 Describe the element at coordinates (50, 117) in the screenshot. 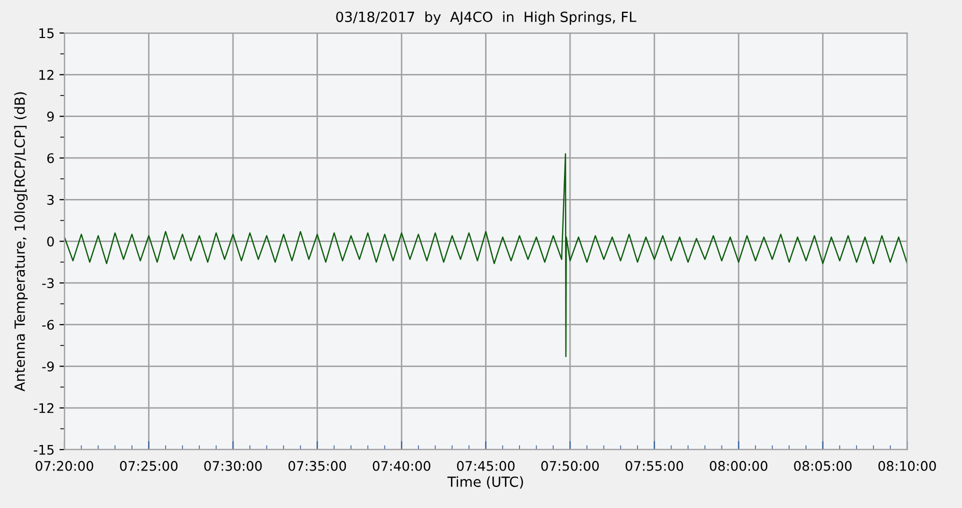

I see `y-tick-label: 9` at that location.